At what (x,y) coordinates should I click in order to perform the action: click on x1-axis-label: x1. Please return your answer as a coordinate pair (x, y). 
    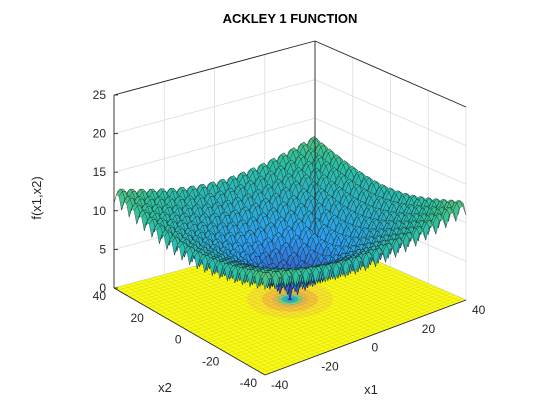
    Looking at the image, I should click on (371, 389).